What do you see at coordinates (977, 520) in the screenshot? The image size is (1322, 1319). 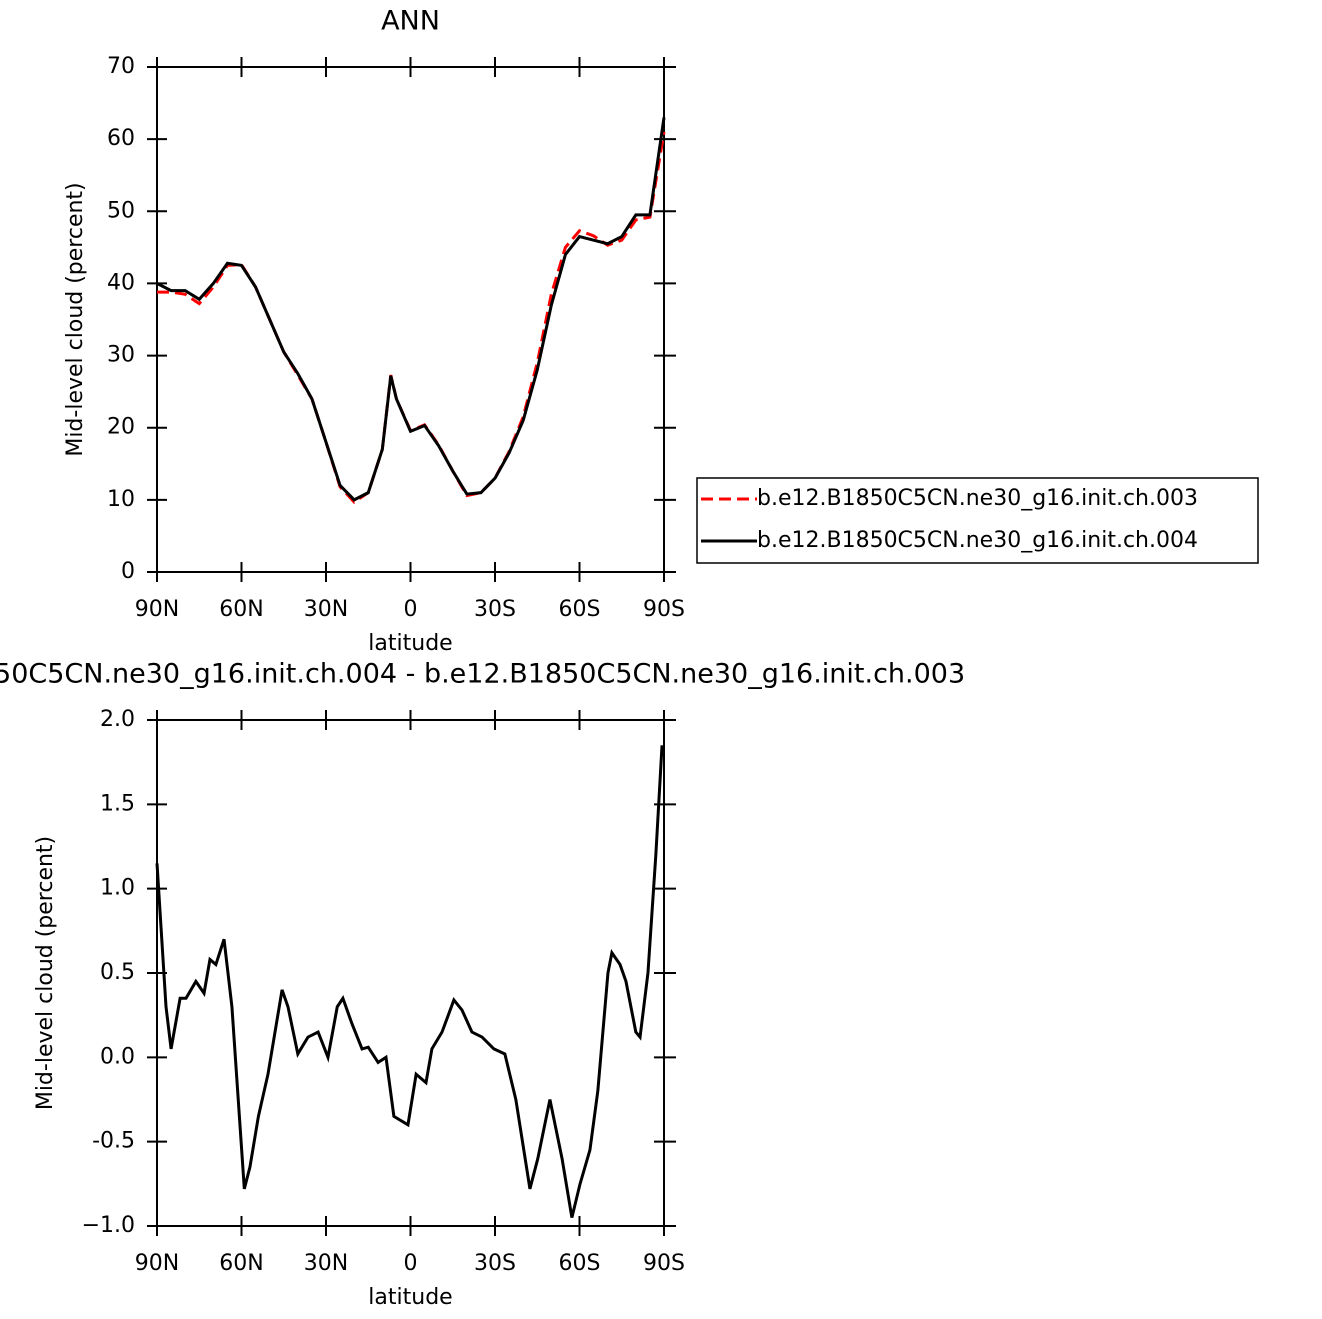 I see `legend-box` at bounding box center [977, 520].